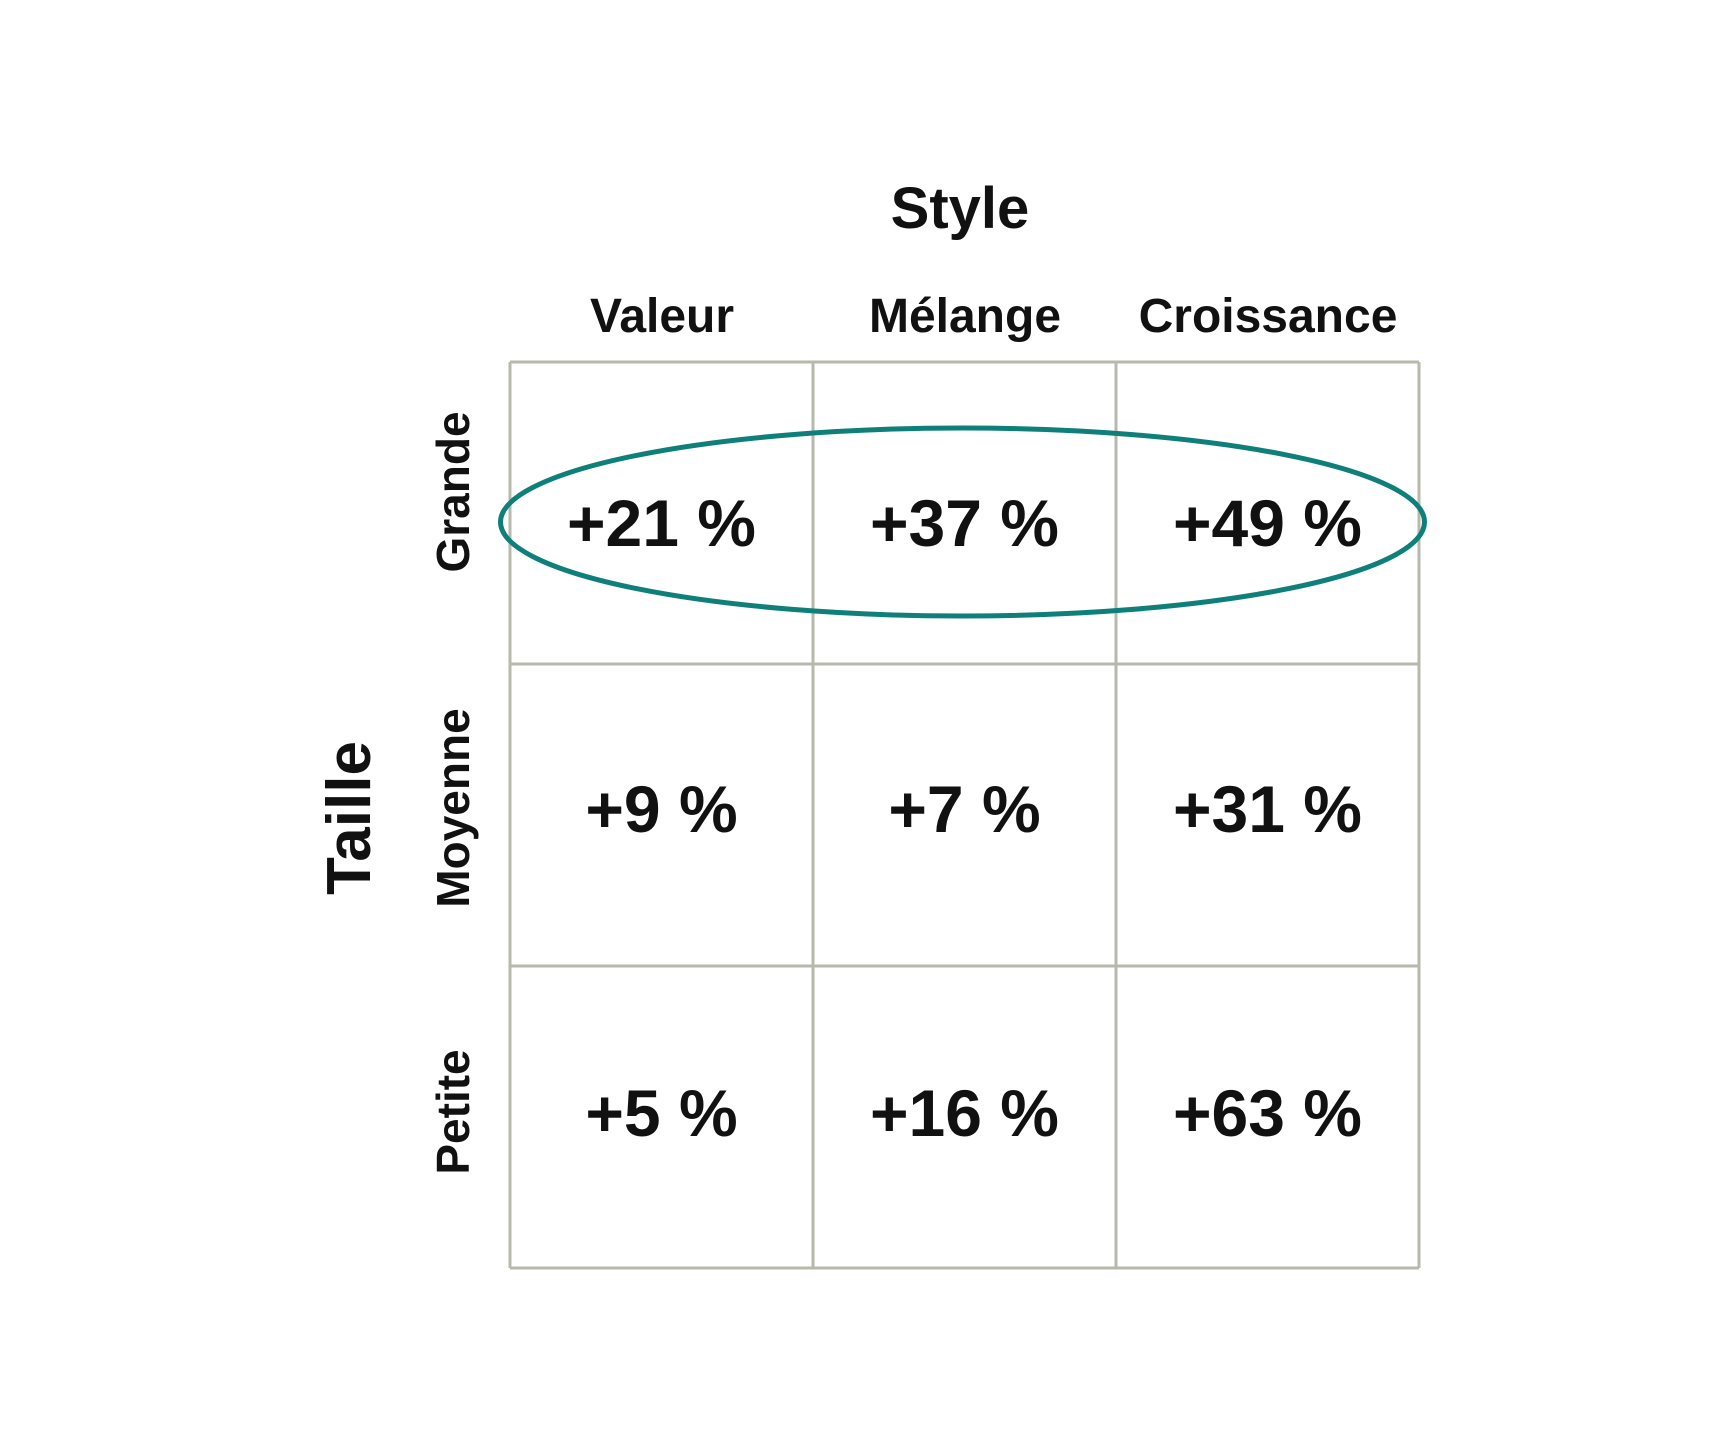 This screenshot has width=1713, height=1436. I want to click on cell-value-1-1: +7 %, so click(964, 809).